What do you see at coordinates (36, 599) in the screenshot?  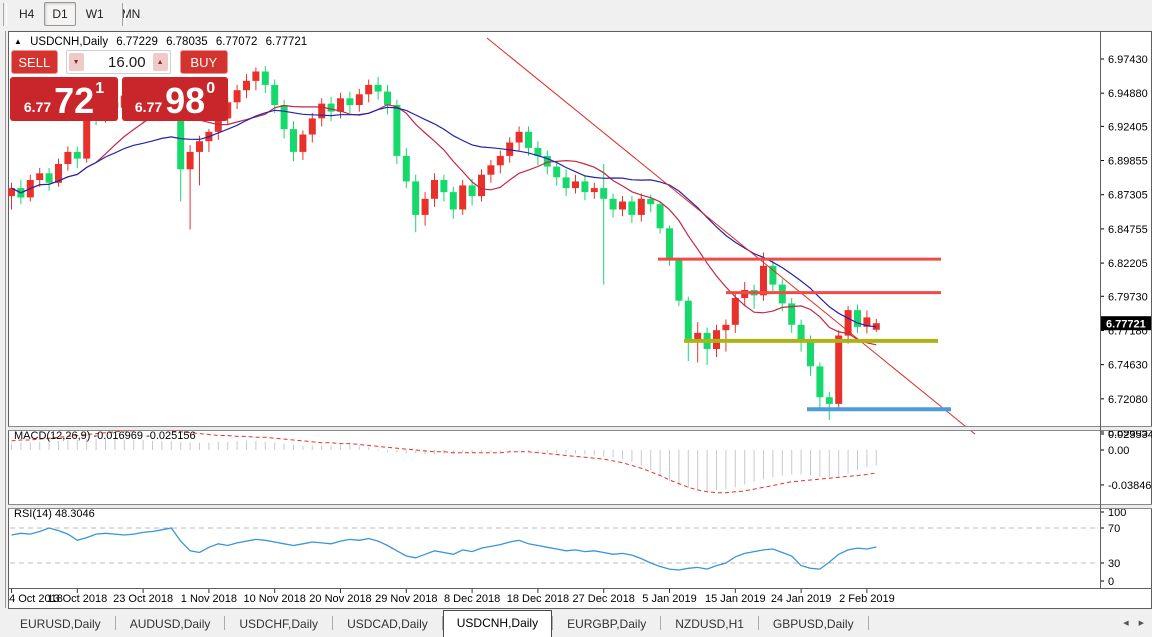 I see `svg-text: 4 Oct 2018` at bounding box center [36, 599].